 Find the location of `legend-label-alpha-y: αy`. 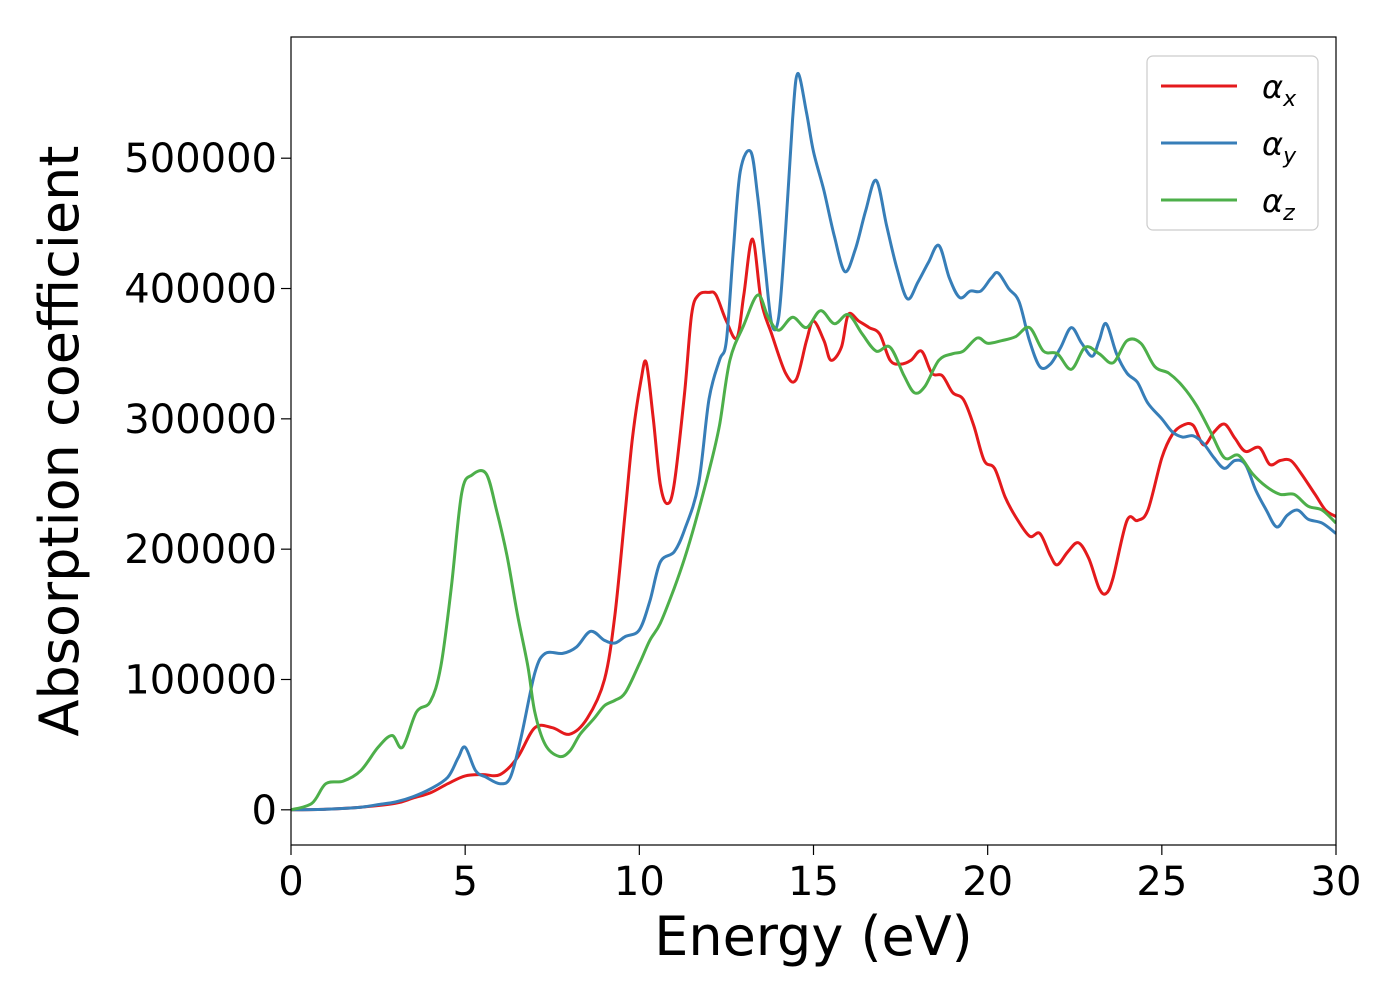

legend-label-alpha-y: αy is located at coordinates (1279, 147).